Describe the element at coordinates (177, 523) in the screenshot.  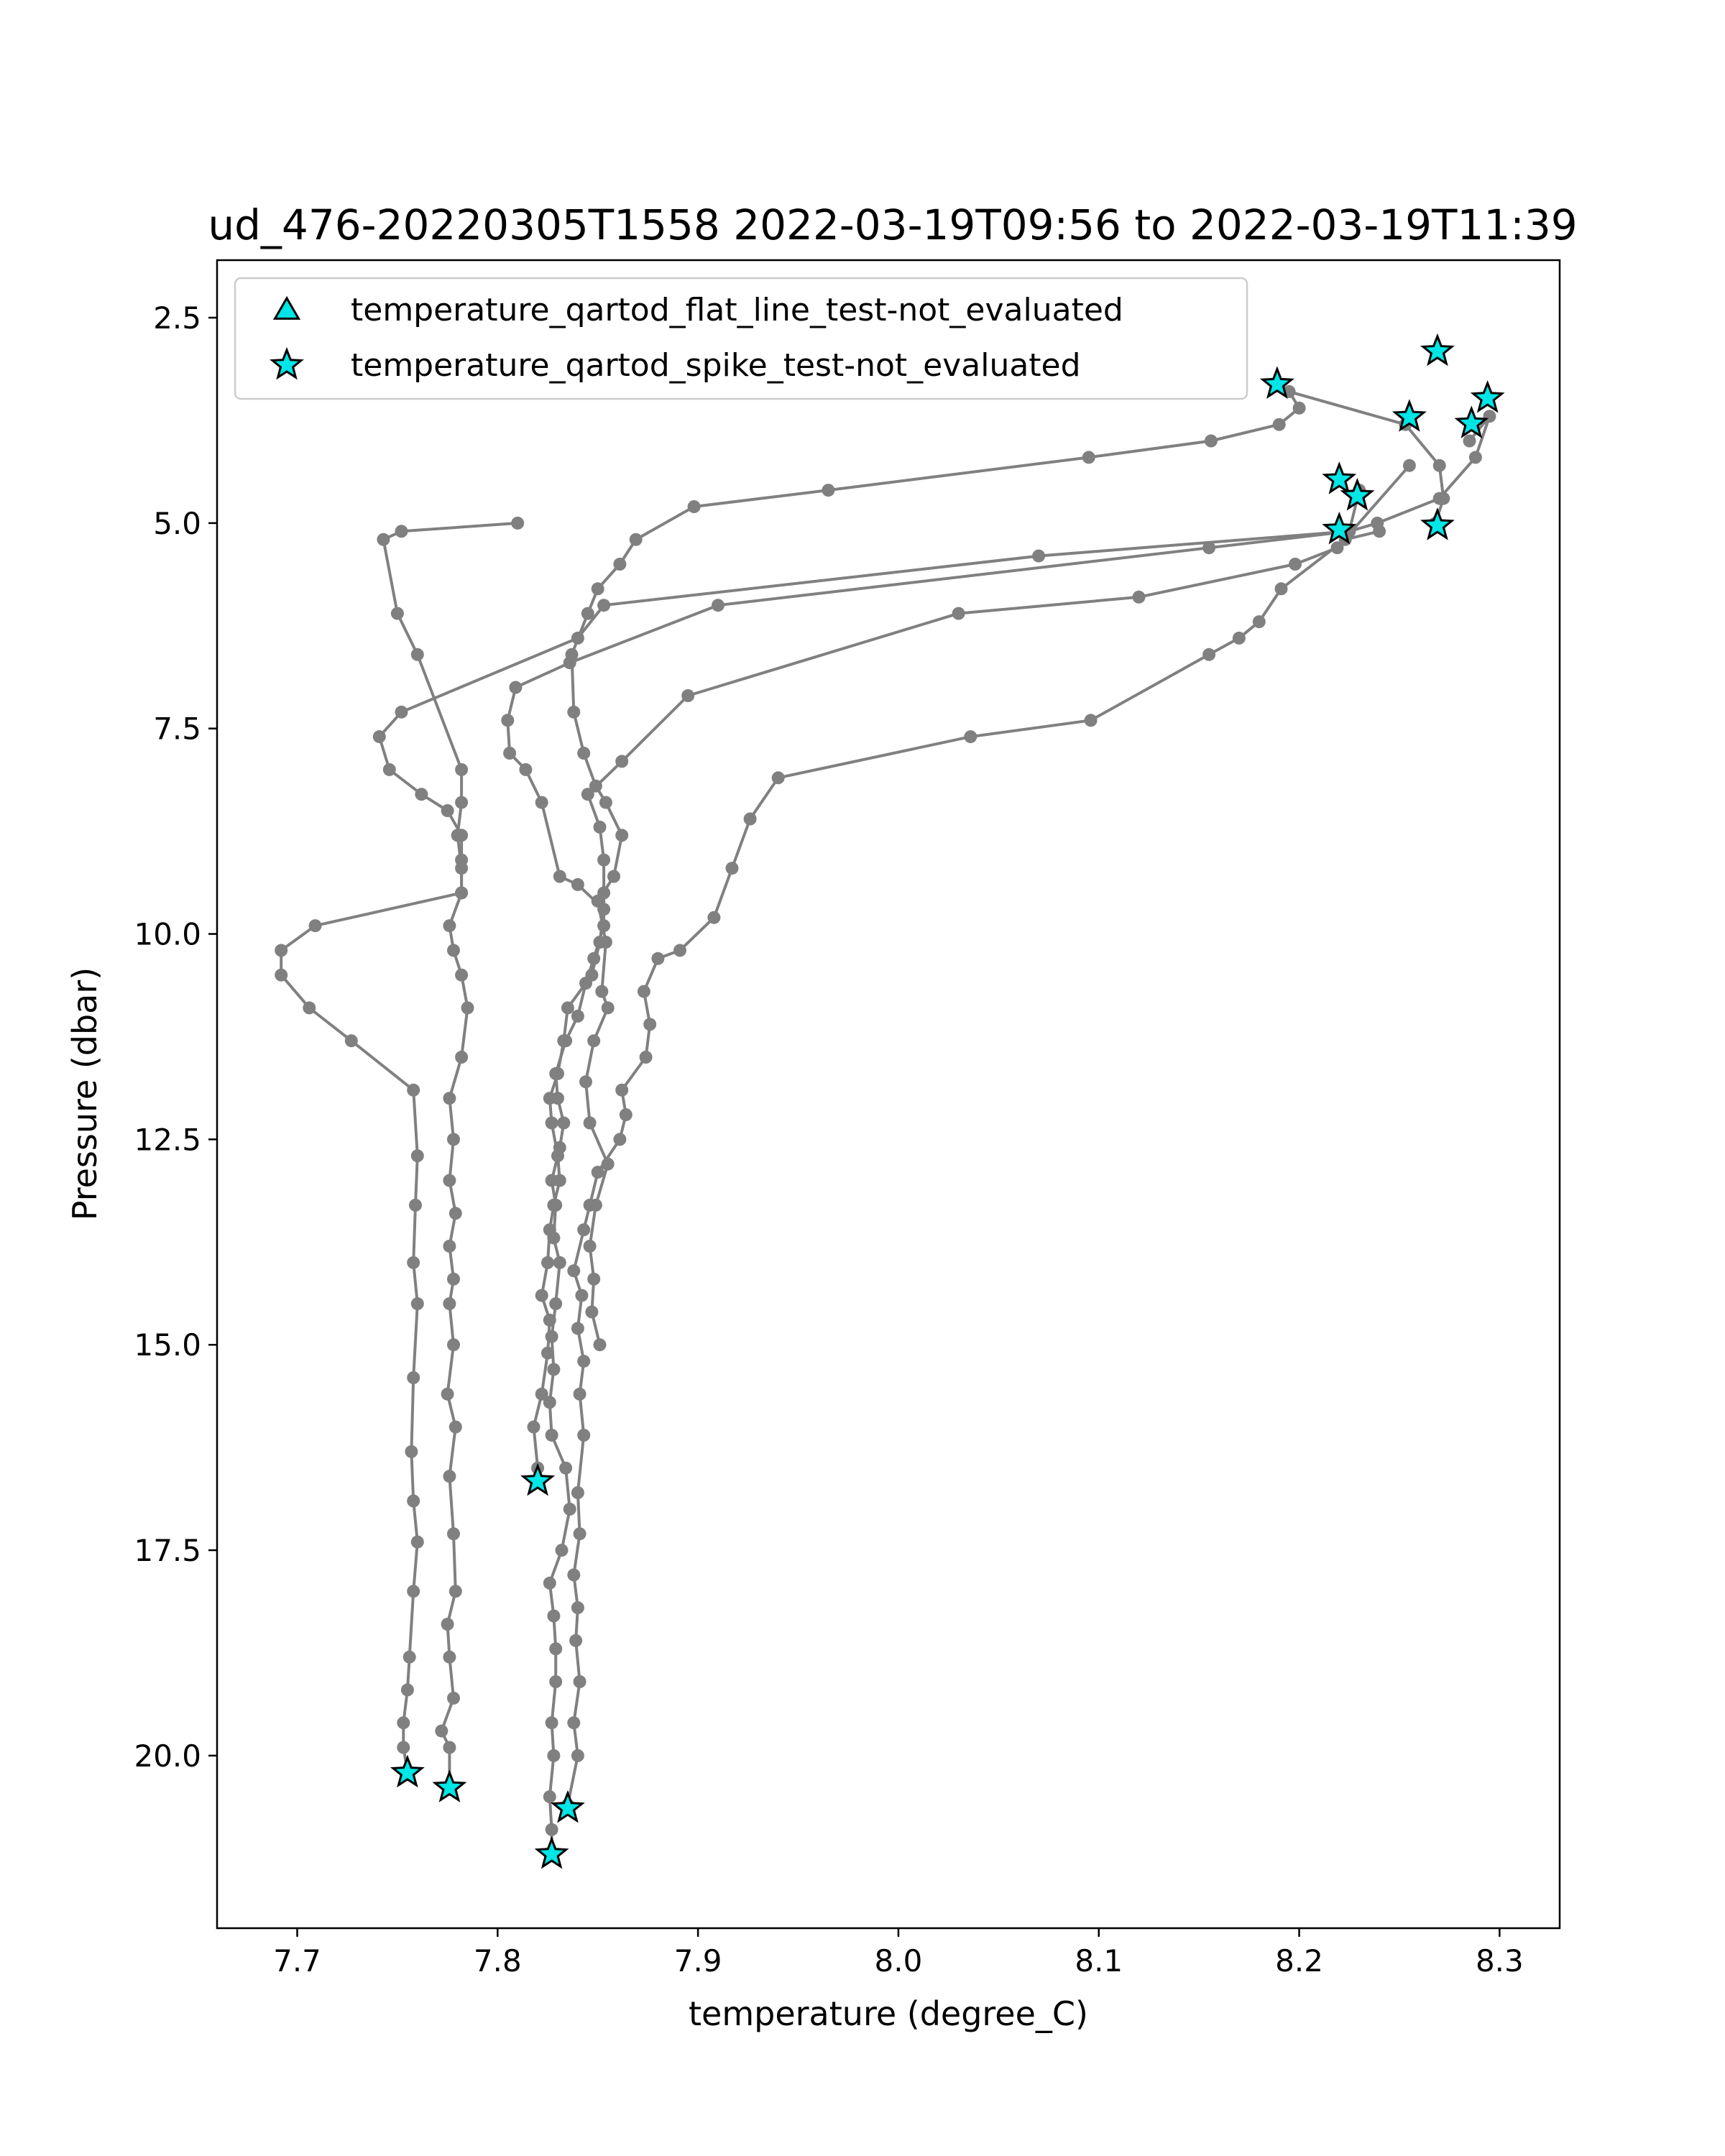
I see `y-tick-label: 5.0` at that location.